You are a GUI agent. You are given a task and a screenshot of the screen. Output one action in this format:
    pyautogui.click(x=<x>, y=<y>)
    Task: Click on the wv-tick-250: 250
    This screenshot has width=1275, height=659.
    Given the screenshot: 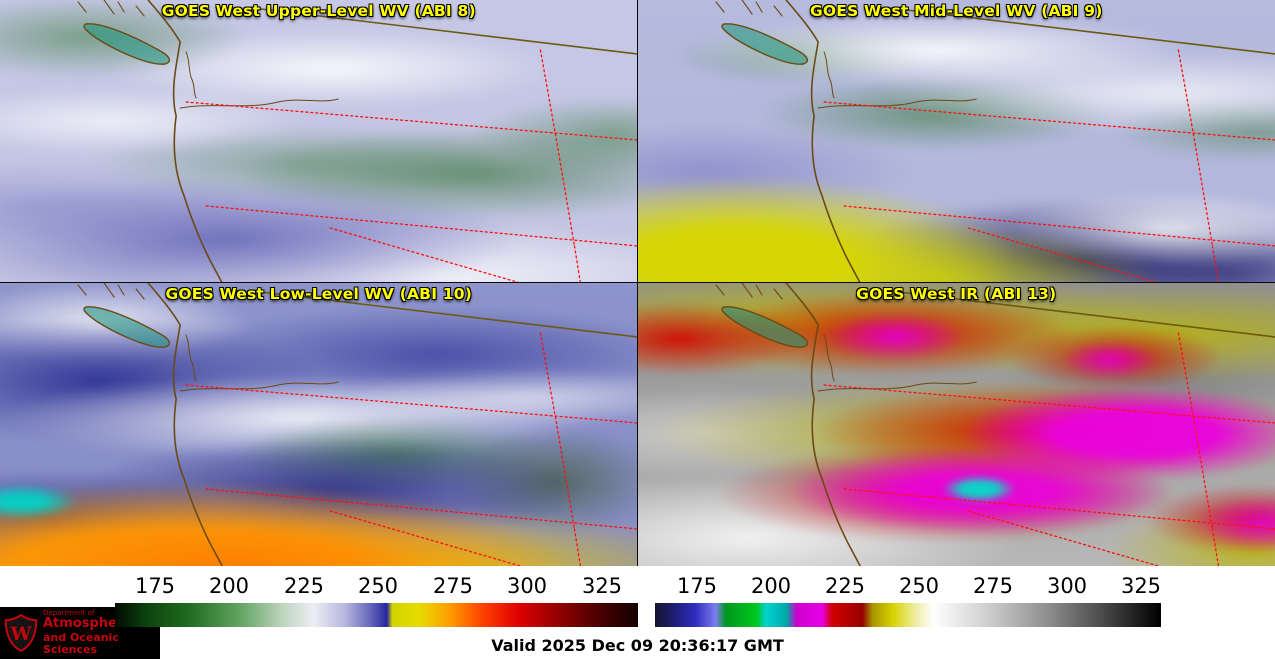 What is the action you would take?
    pyautogui.click(x=378, y=586)
    